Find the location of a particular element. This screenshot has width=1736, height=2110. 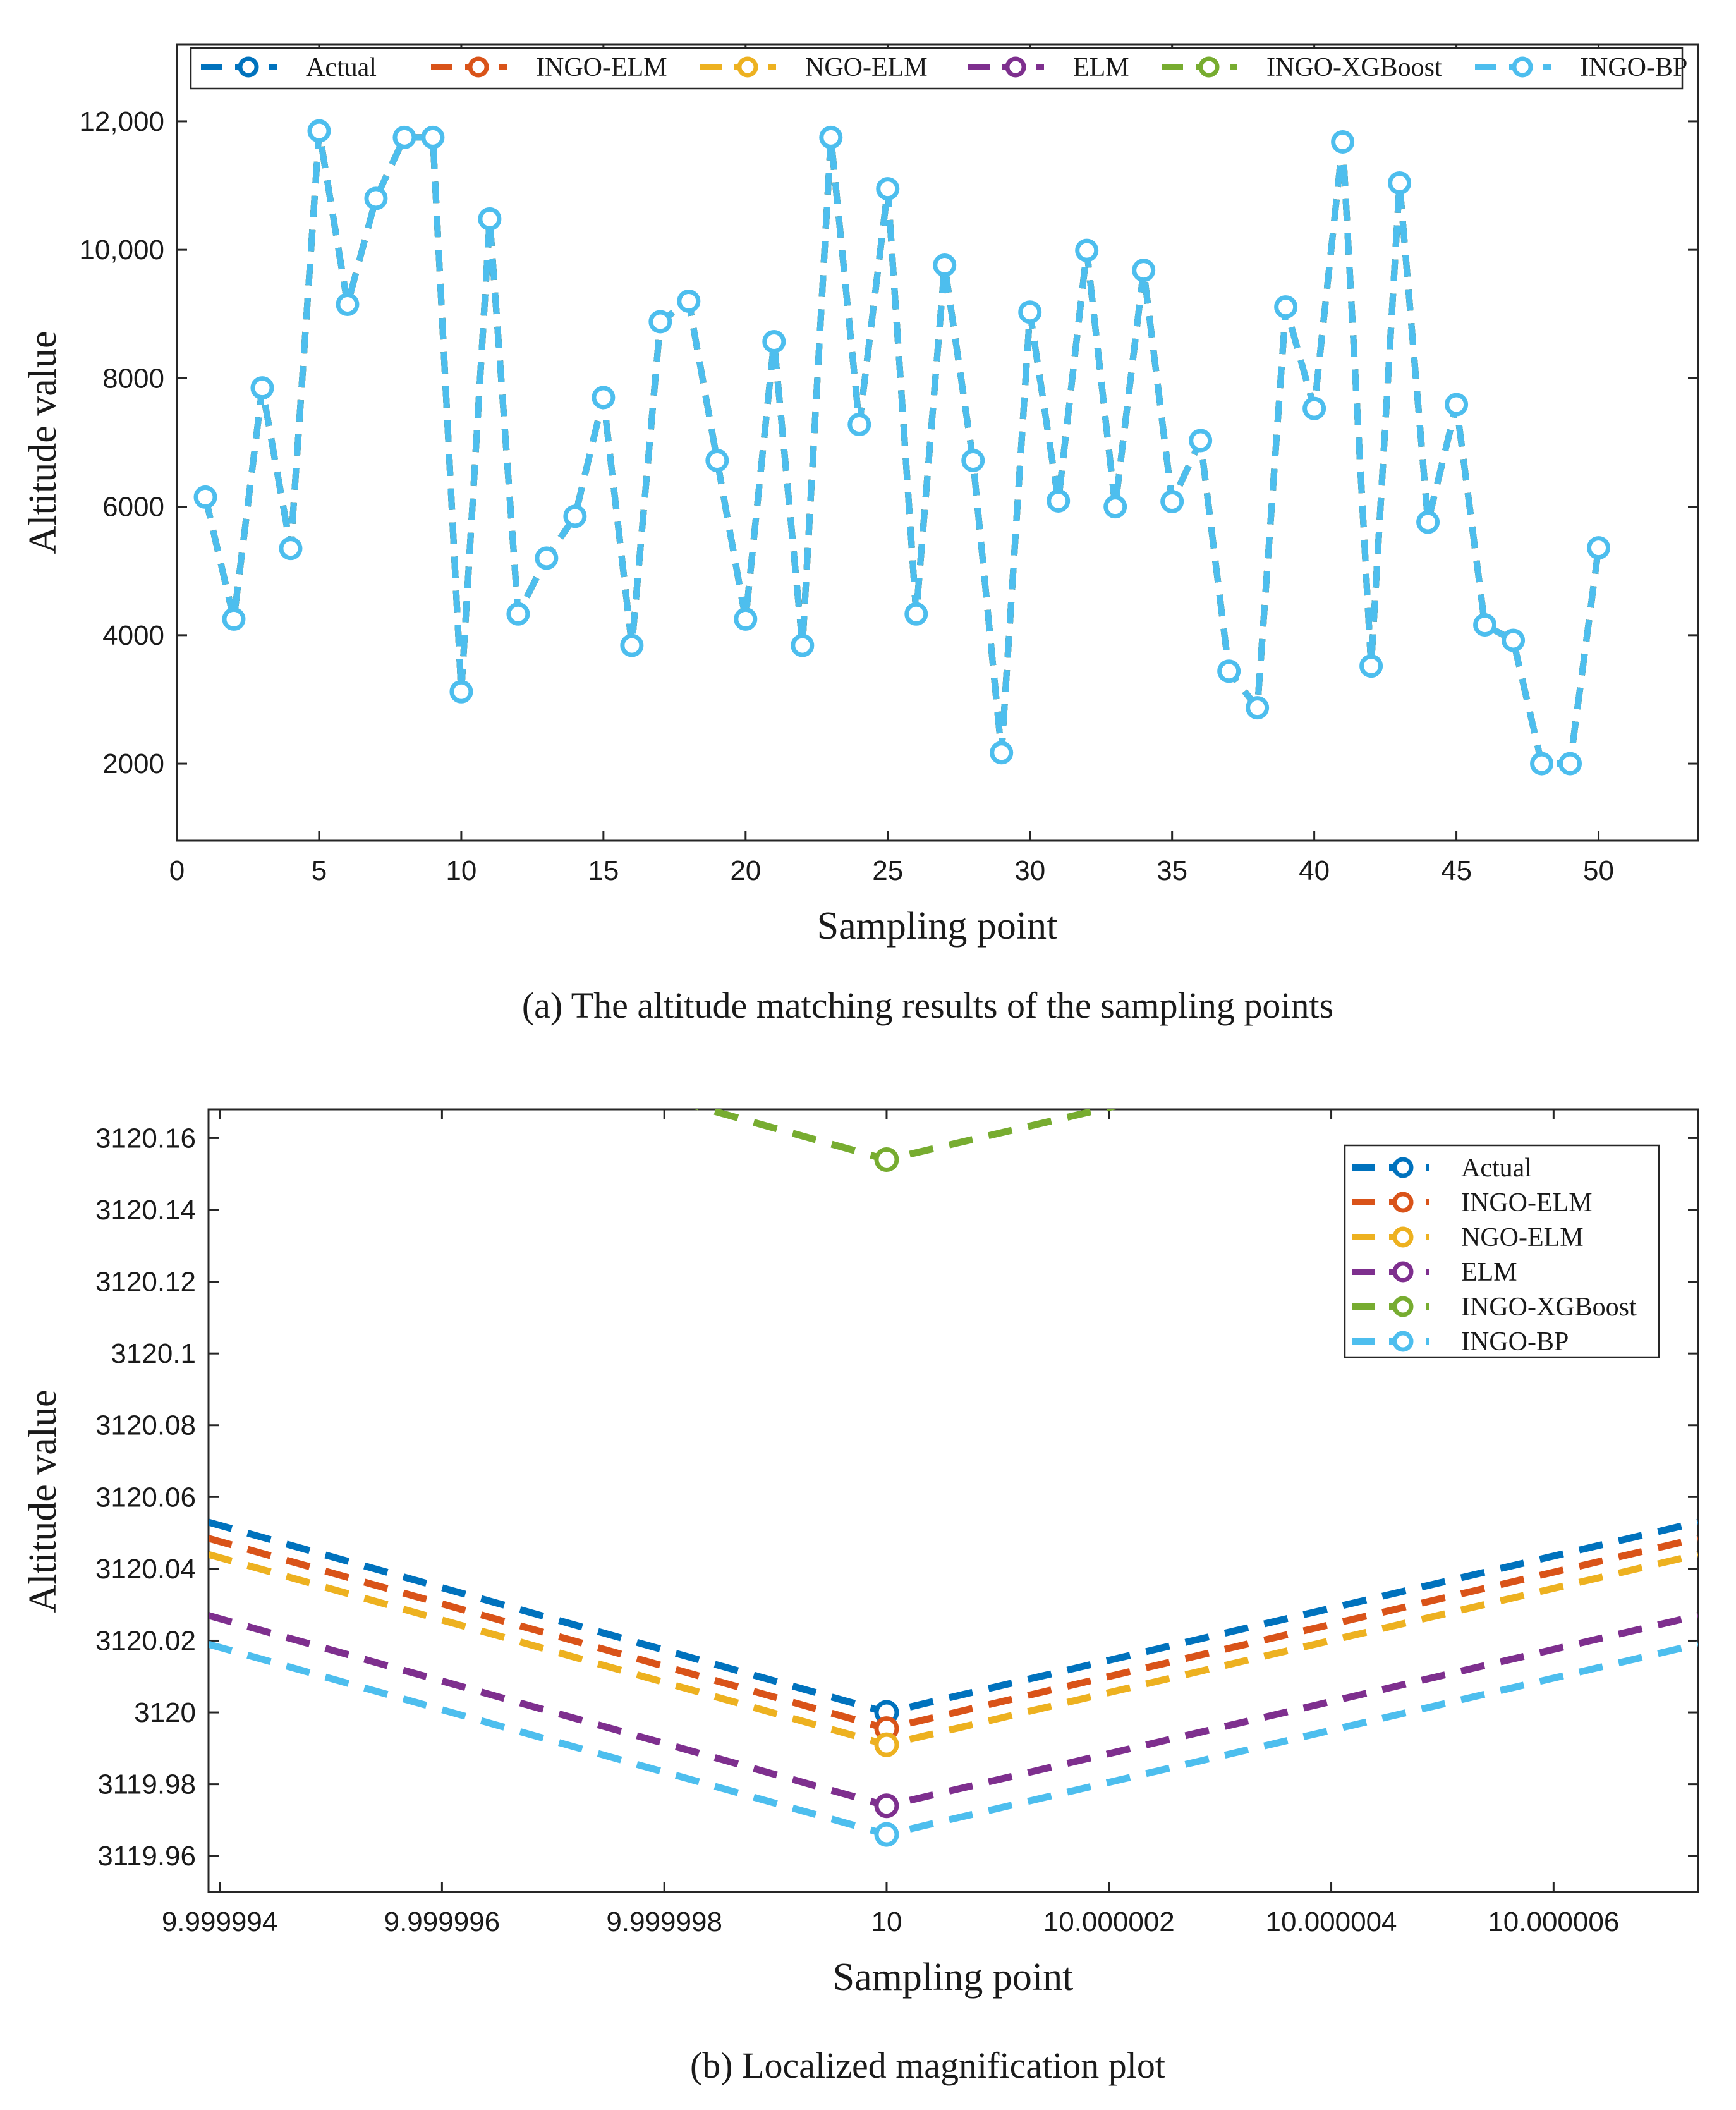

y-axis-title-b: Altitude value is located at coordinates (43, 1501).